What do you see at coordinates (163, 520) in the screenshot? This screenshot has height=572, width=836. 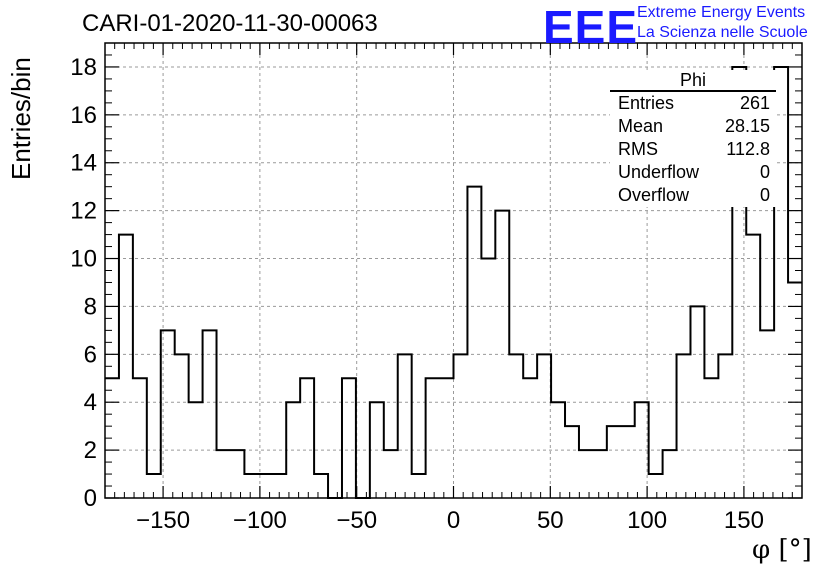 I see `x-tick-label: −150` at bounding box center [163, 520].